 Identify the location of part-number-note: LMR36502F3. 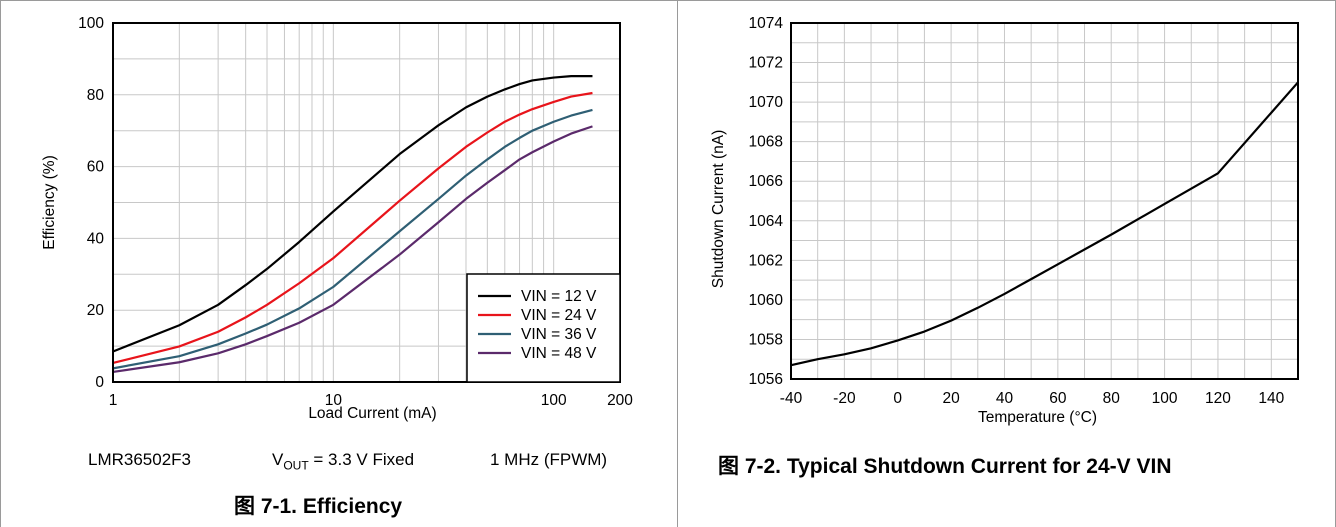
(140, 459).